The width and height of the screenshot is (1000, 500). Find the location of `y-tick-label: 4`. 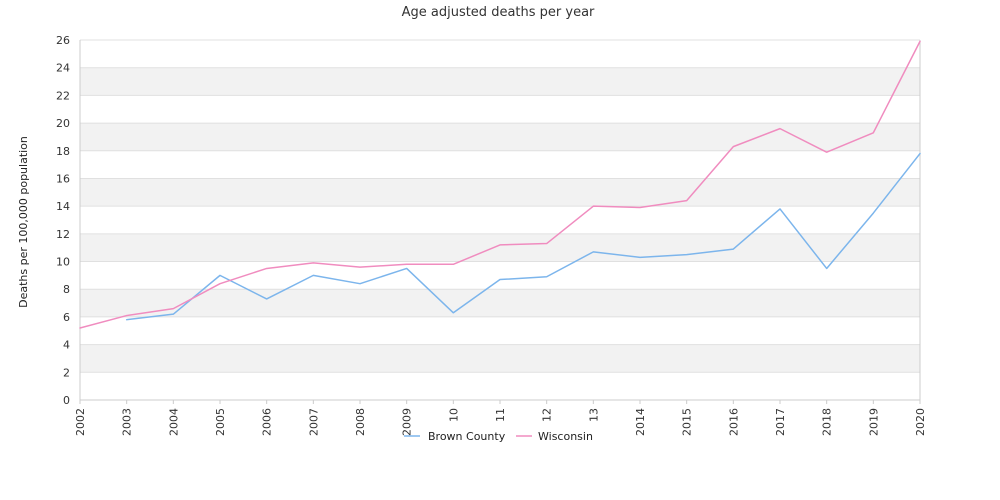

y-tick-label: 4 is located at coordinates (66, 345).